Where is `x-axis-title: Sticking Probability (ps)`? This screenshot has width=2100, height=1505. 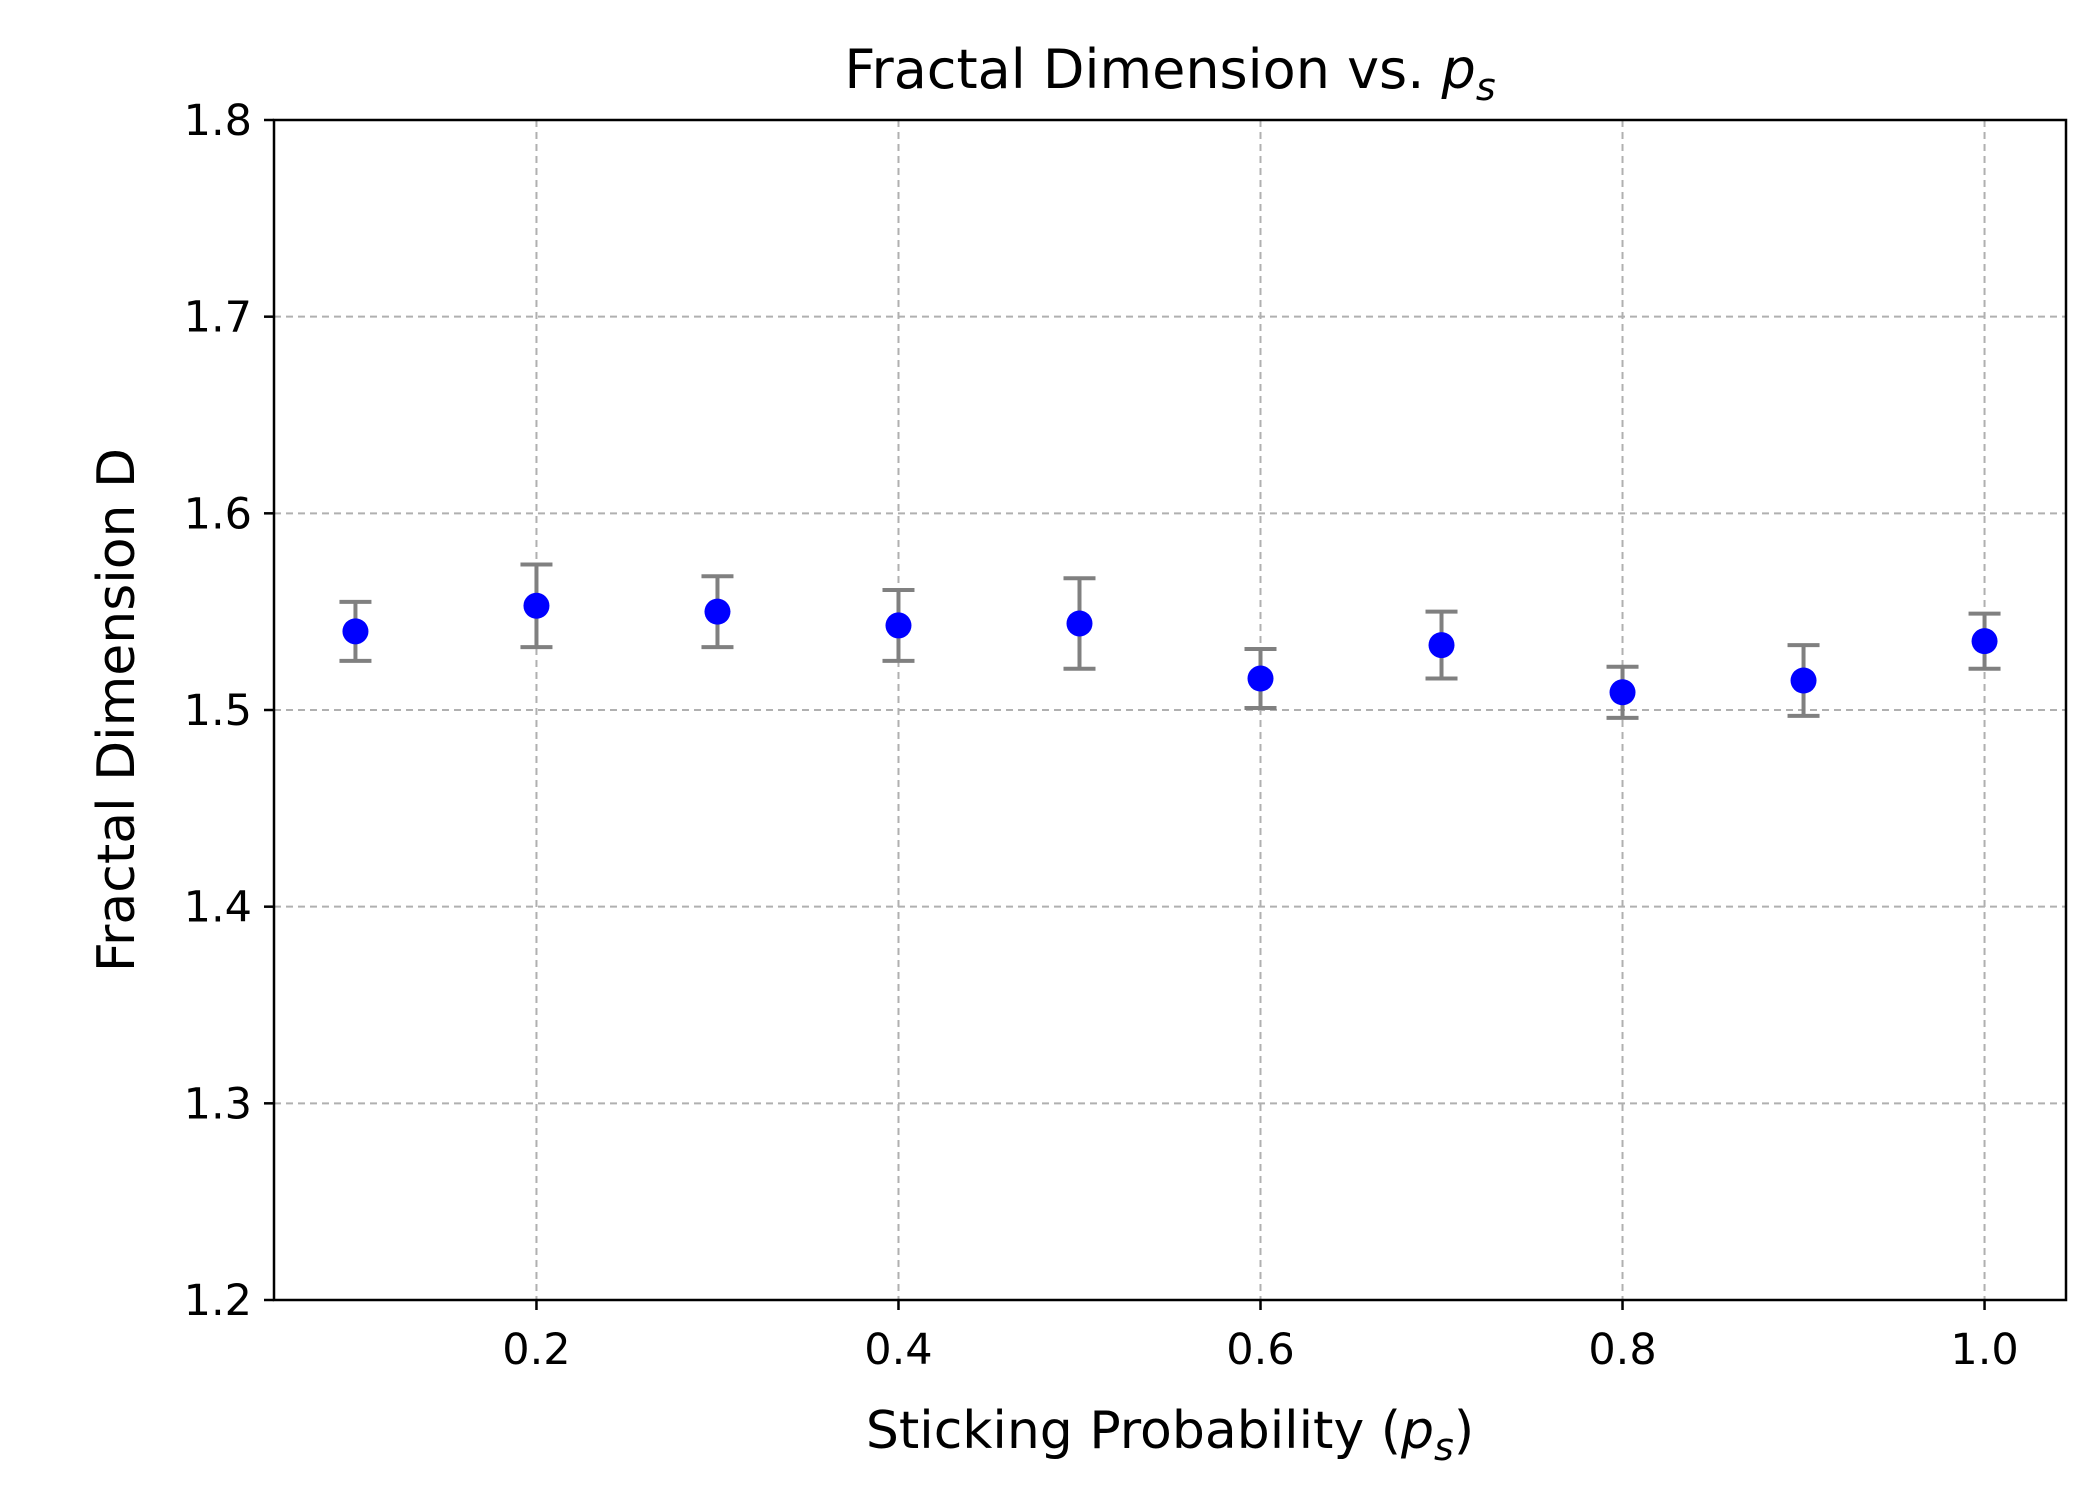
x-axis-title: Sticking Probability (ps) is located at coordinates (1170, 1435).